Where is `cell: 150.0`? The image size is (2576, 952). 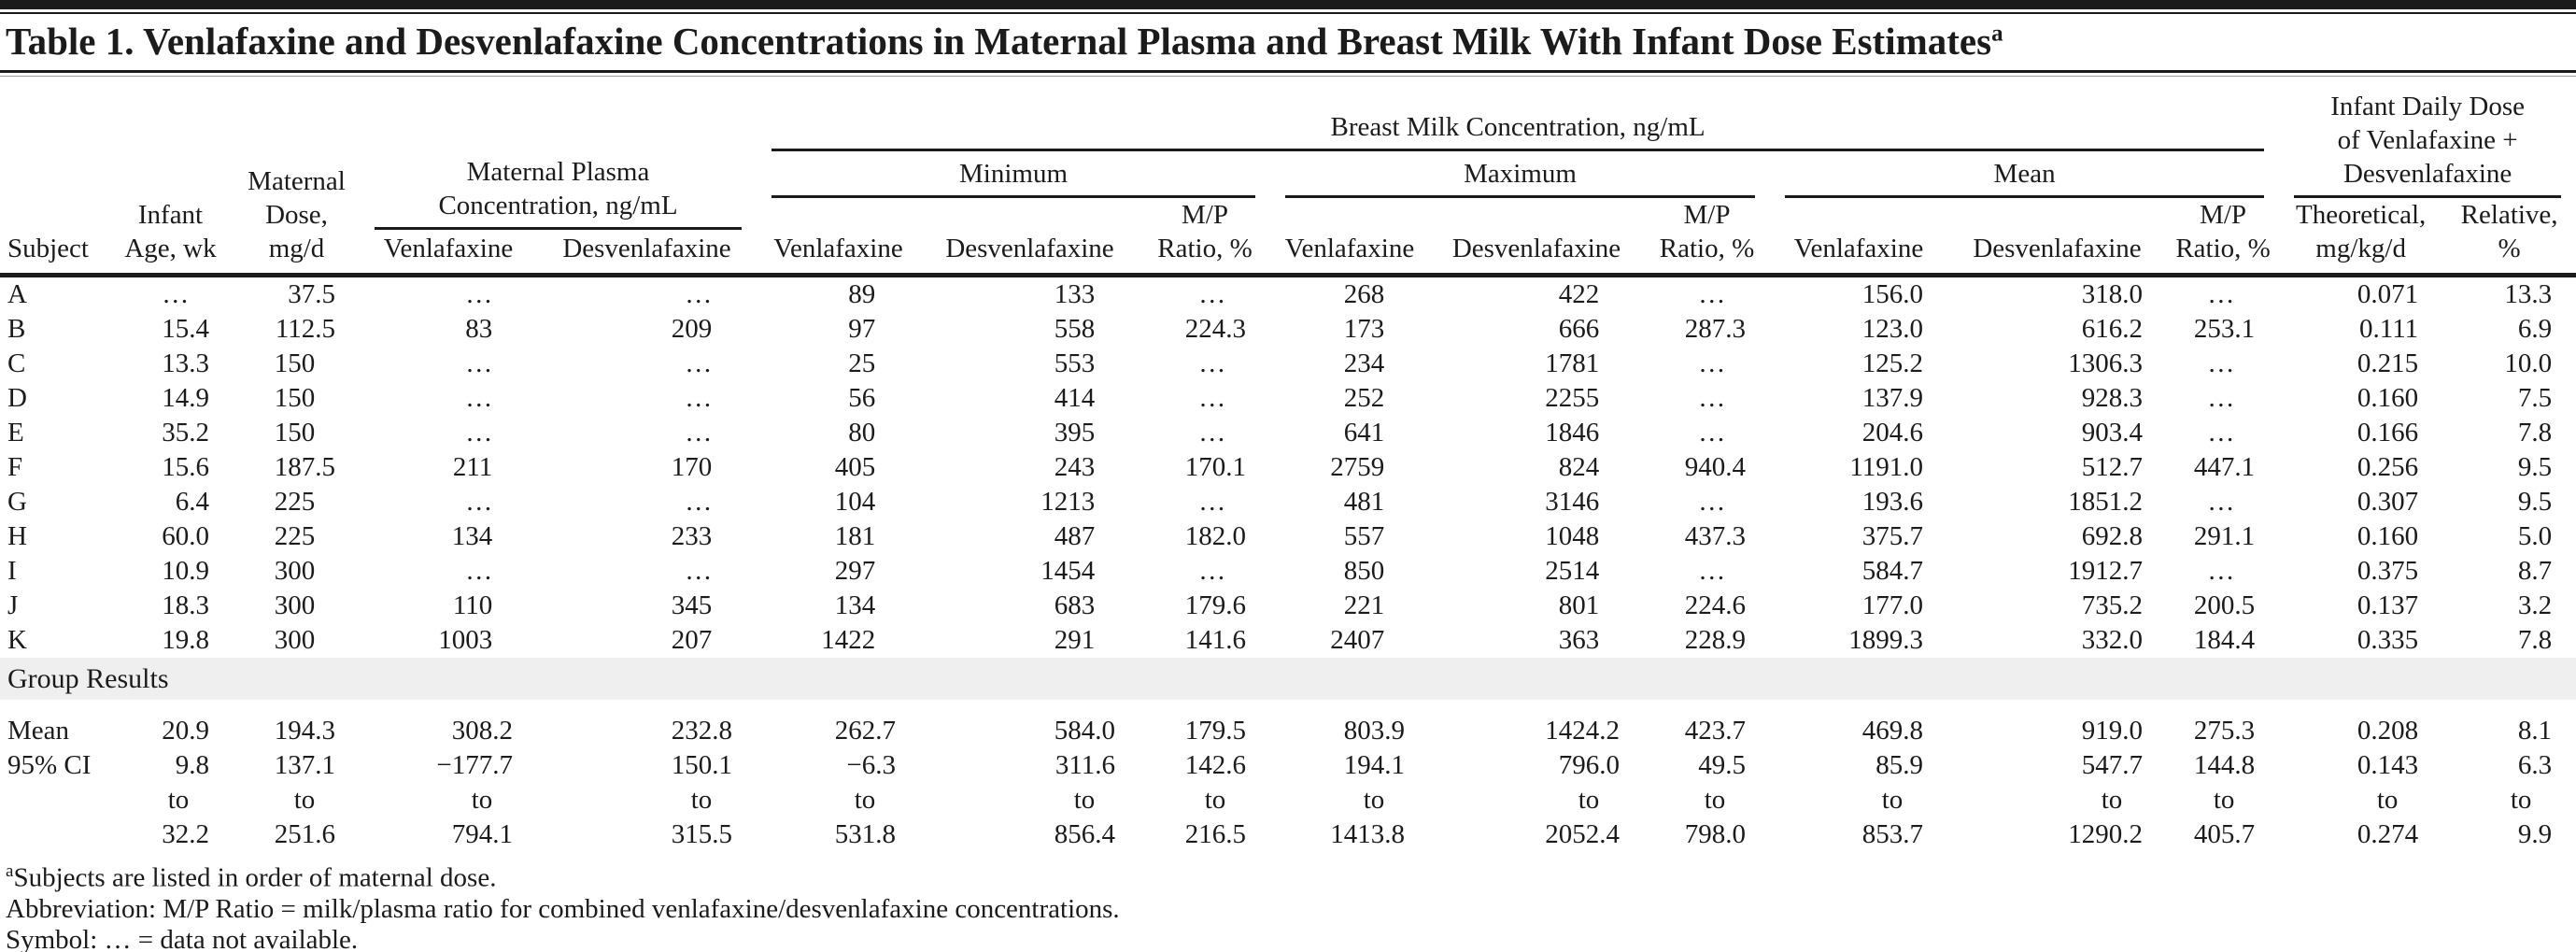 cell: 150.0 is located at coordinates (295, 433).